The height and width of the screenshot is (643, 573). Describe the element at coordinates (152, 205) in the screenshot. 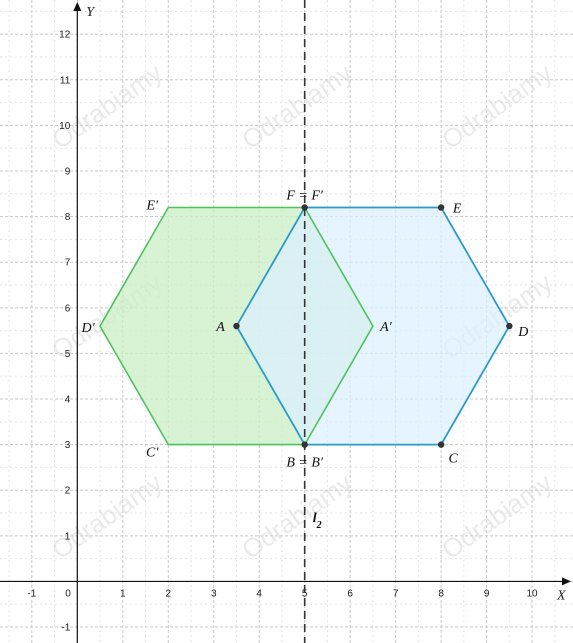

I see `point-label: E′` at that location.